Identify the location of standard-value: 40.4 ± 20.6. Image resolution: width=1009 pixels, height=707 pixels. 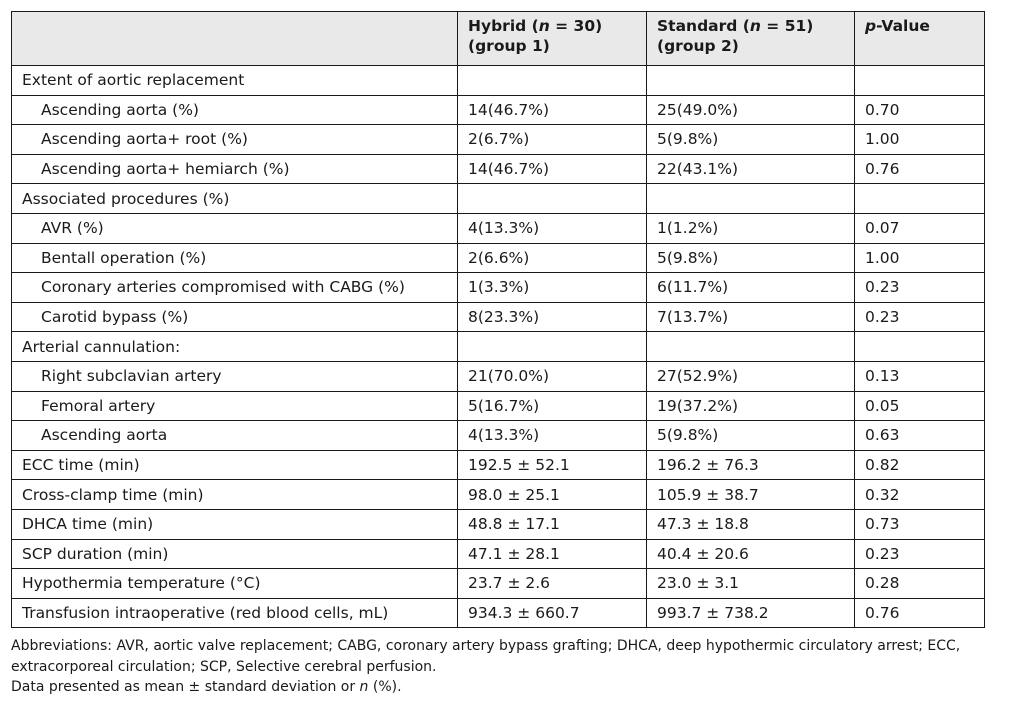
(750, 554).